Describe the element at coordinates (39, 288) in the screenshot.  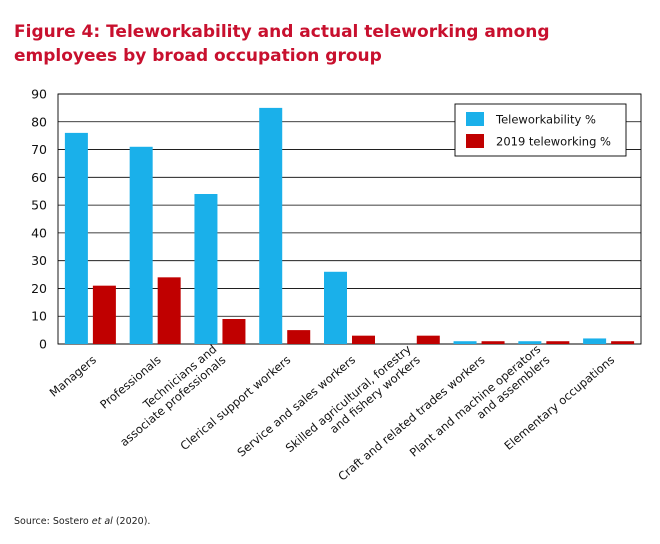
I see `y-tick-label: 20` at that location.